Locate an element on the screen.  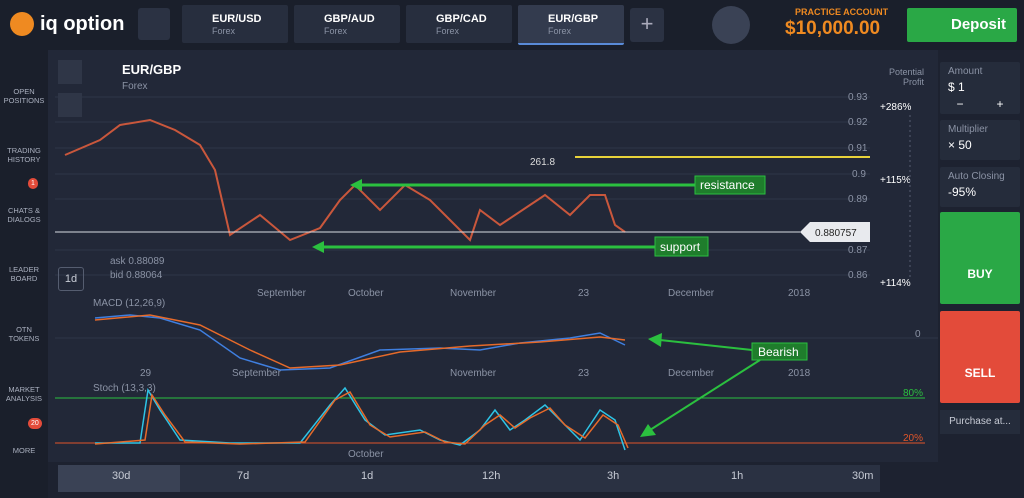
tab: GBP/AUD Forex is located at coordinates (347, 24).